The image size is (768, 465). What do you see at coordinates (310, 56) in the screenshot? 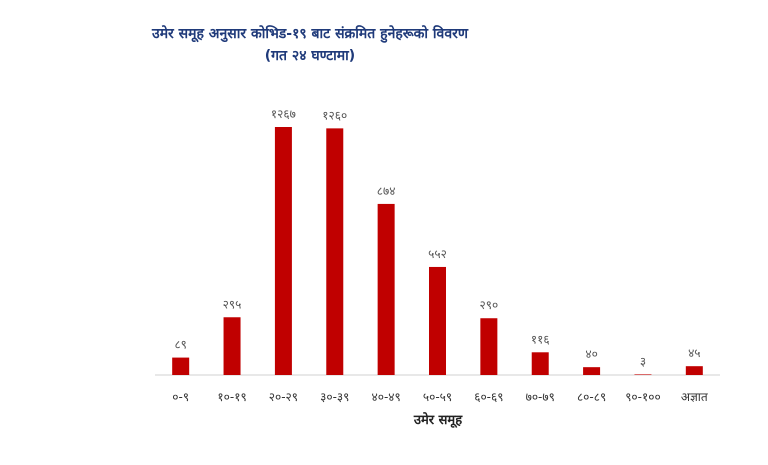
I see `chart-subtitle: (गत २४ घण्टामा)` at bounding box center [310, 56].